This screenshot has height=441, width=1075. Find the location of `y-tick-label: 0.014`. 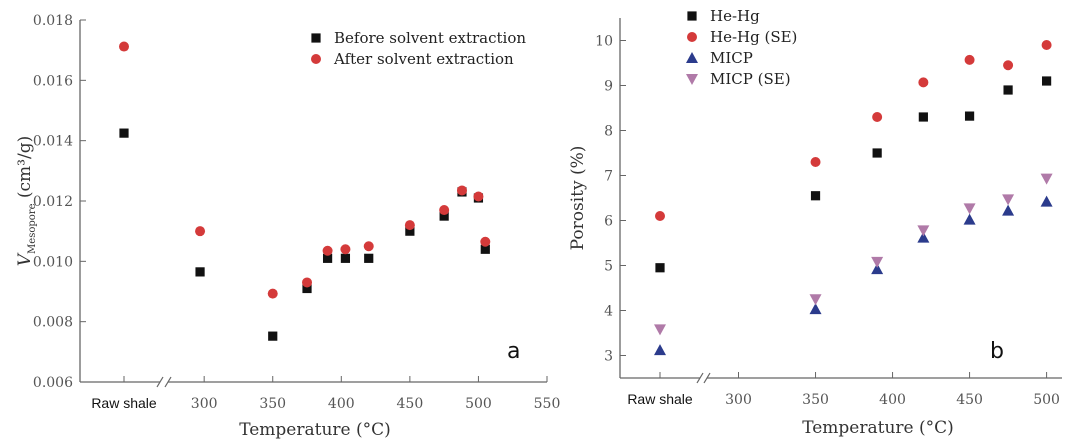

y-tick-label: 0.014 is located at coordinates (53, 142).